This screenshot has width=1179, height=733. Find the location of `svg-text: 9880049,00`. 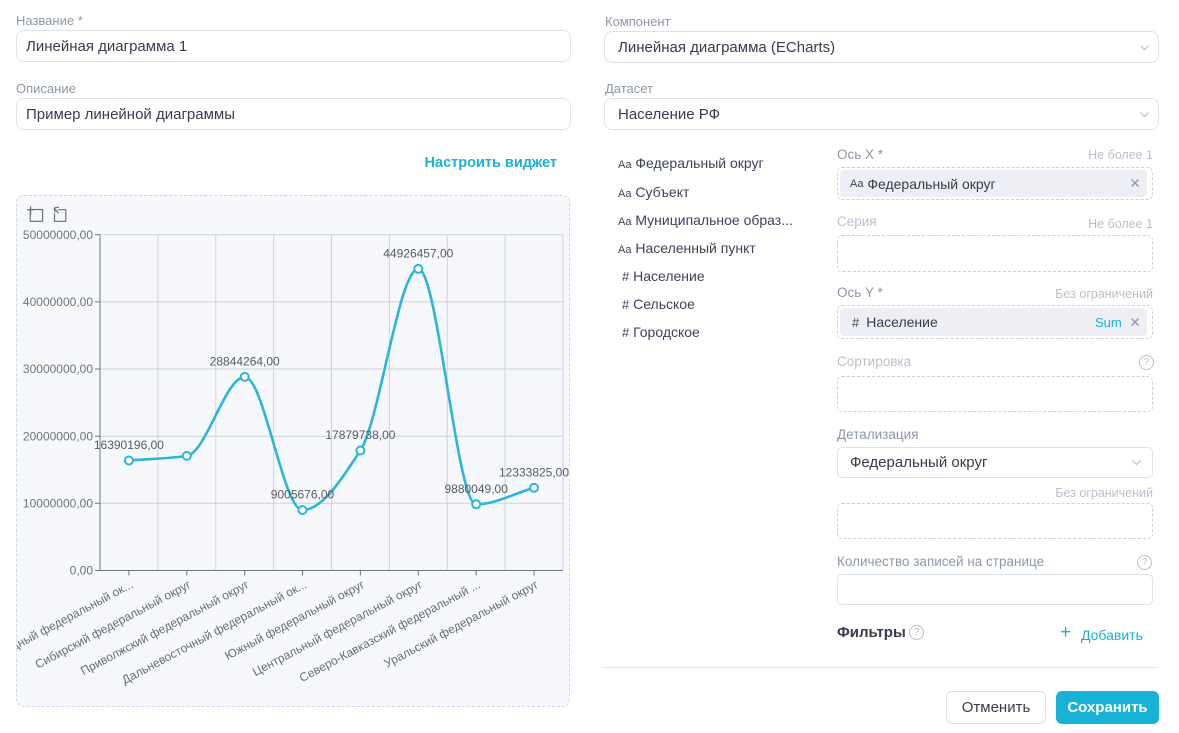

svg-text: 9880049,00 is located at coordinates (476, 489).